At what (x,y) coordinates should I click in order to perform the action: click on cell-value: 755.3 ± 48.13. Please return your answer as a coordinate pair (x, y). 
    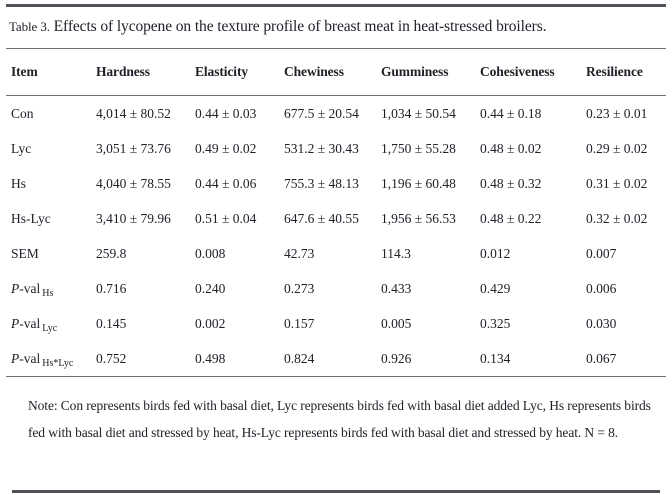
    Looking at the image, I should click on (321, 183).